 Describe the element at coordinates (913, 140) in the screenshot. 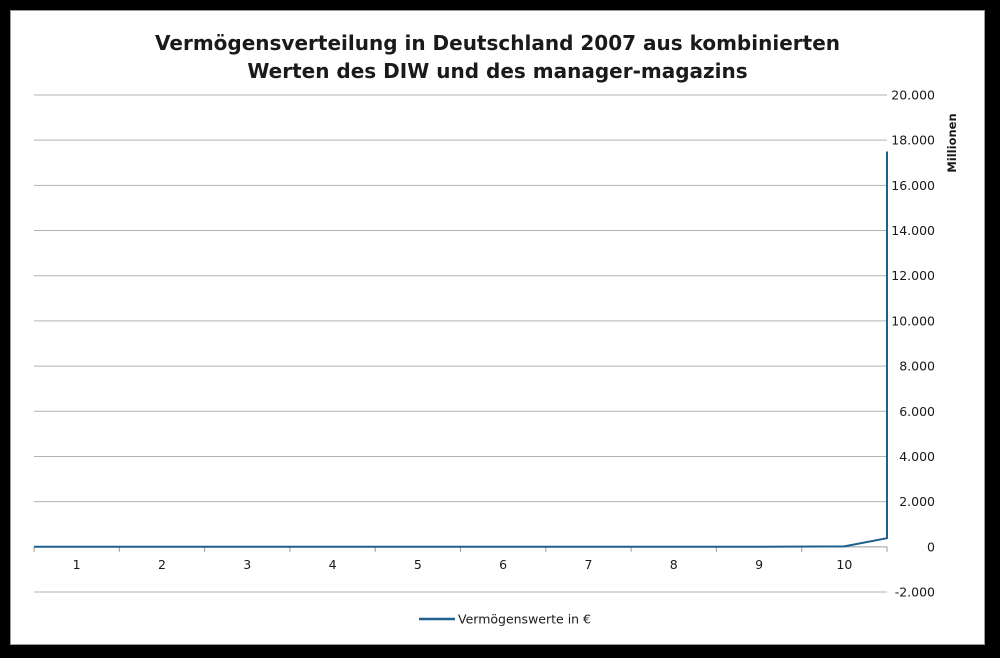

I see `y-tick-label: 18.000` at that location.